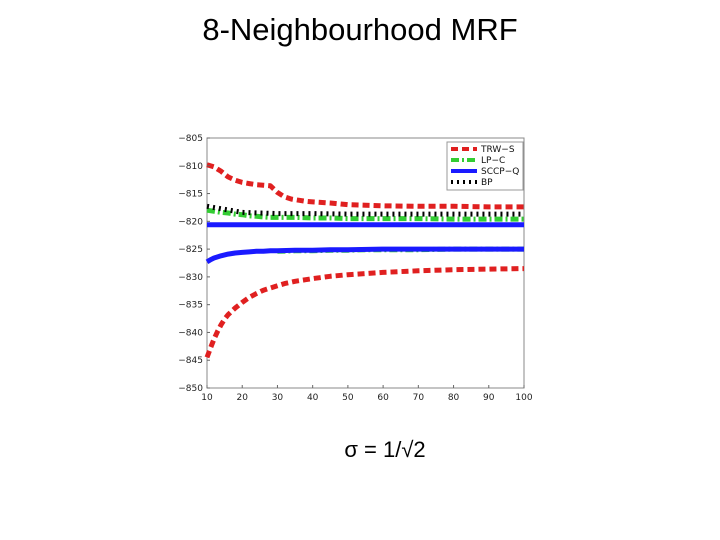 The image size is (720, 540). What do you see at coordinates (487, 183) in the screenshot?
I see `legend-label: BP` at bounding box center [487, 183].